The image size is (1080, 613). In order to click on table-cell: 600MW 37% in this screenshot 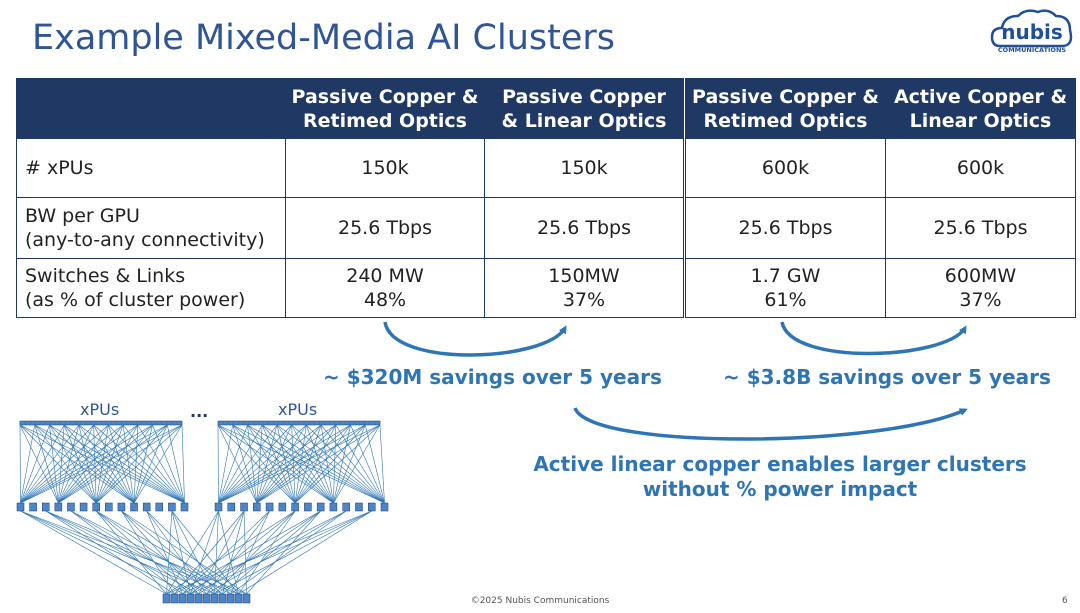, I will do `click(980, 288)`.